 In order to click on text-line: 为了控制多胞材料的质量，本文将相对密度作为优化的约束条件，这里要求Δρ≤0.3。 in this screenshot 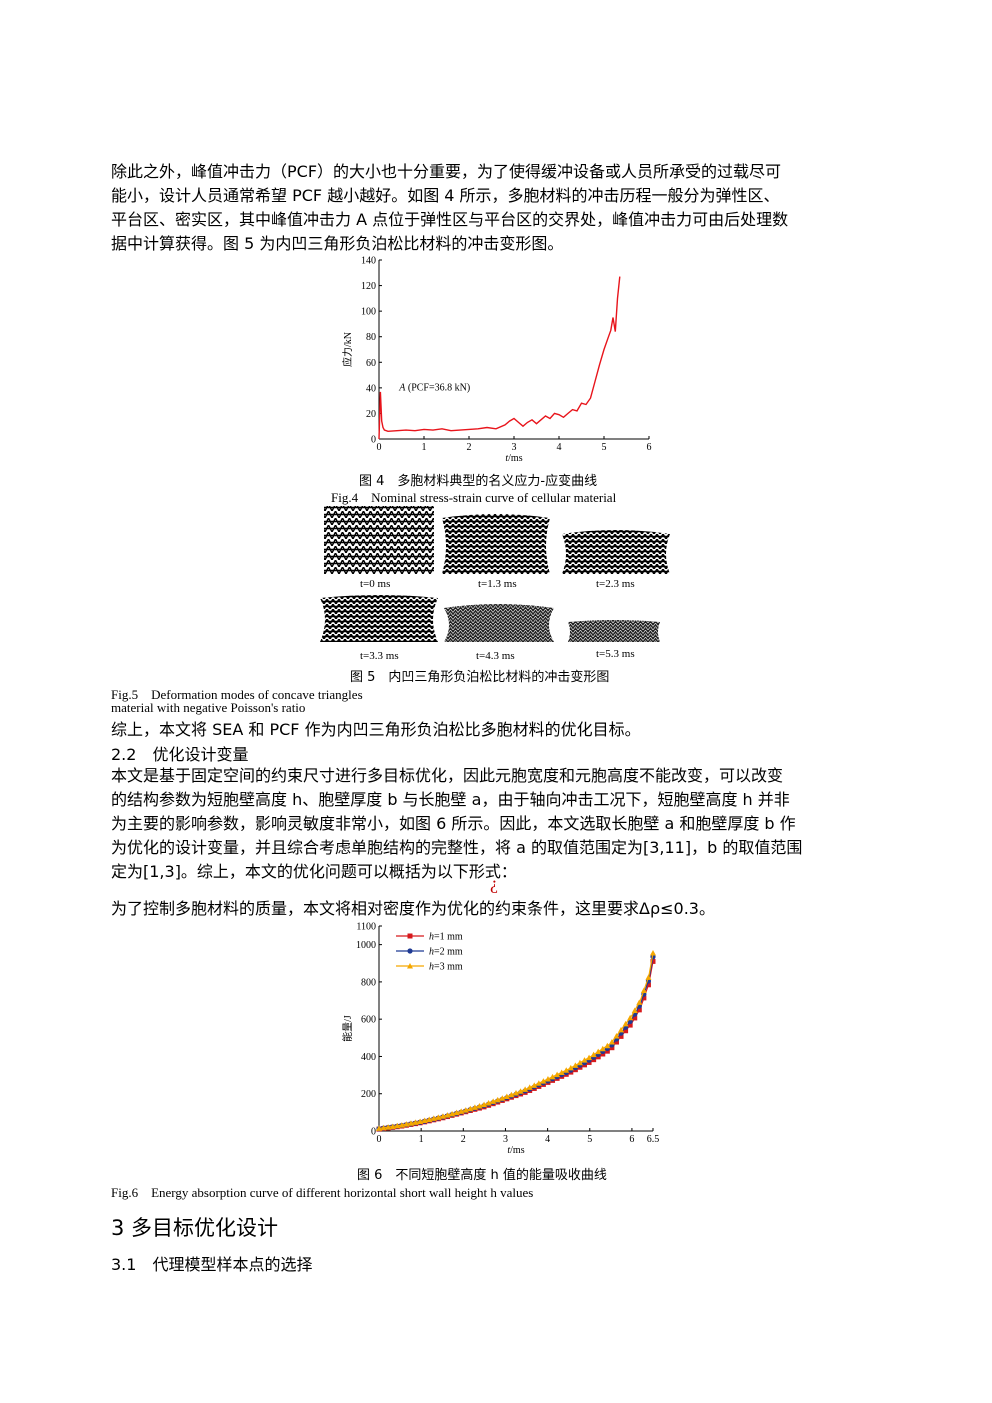, I will do `click(413, 908)`.